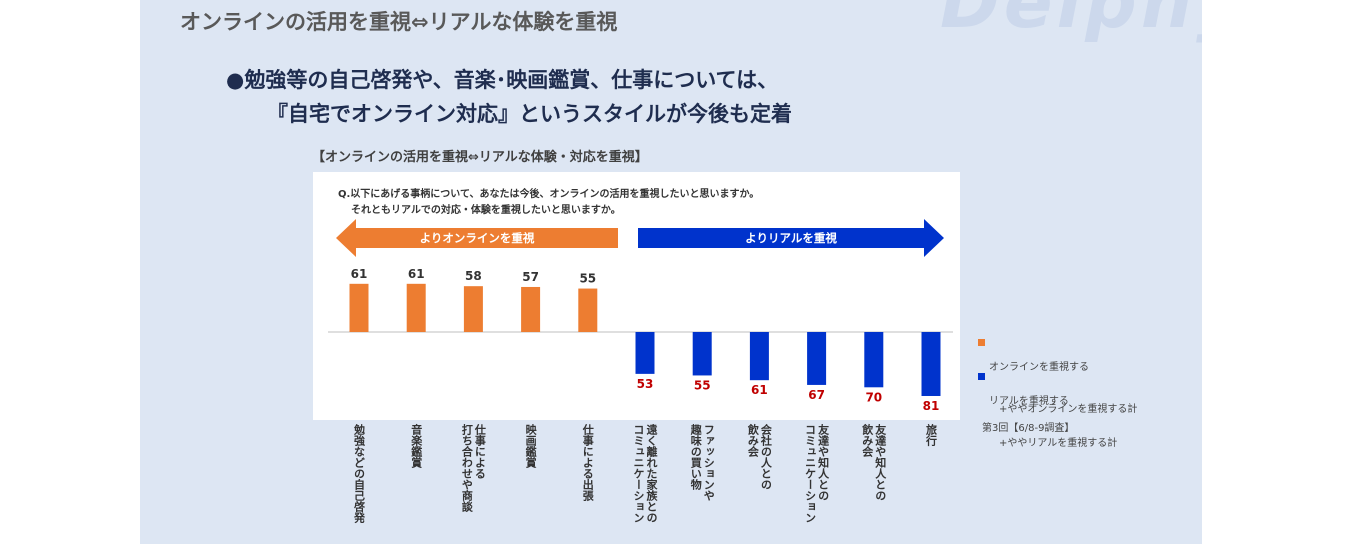 This screenshot has width=1346, height=544. What do you see at coordinates (531, 446) in the screenshot?
I see `category-label-3: 映画鑑賞` at bounding box center [531, 446].